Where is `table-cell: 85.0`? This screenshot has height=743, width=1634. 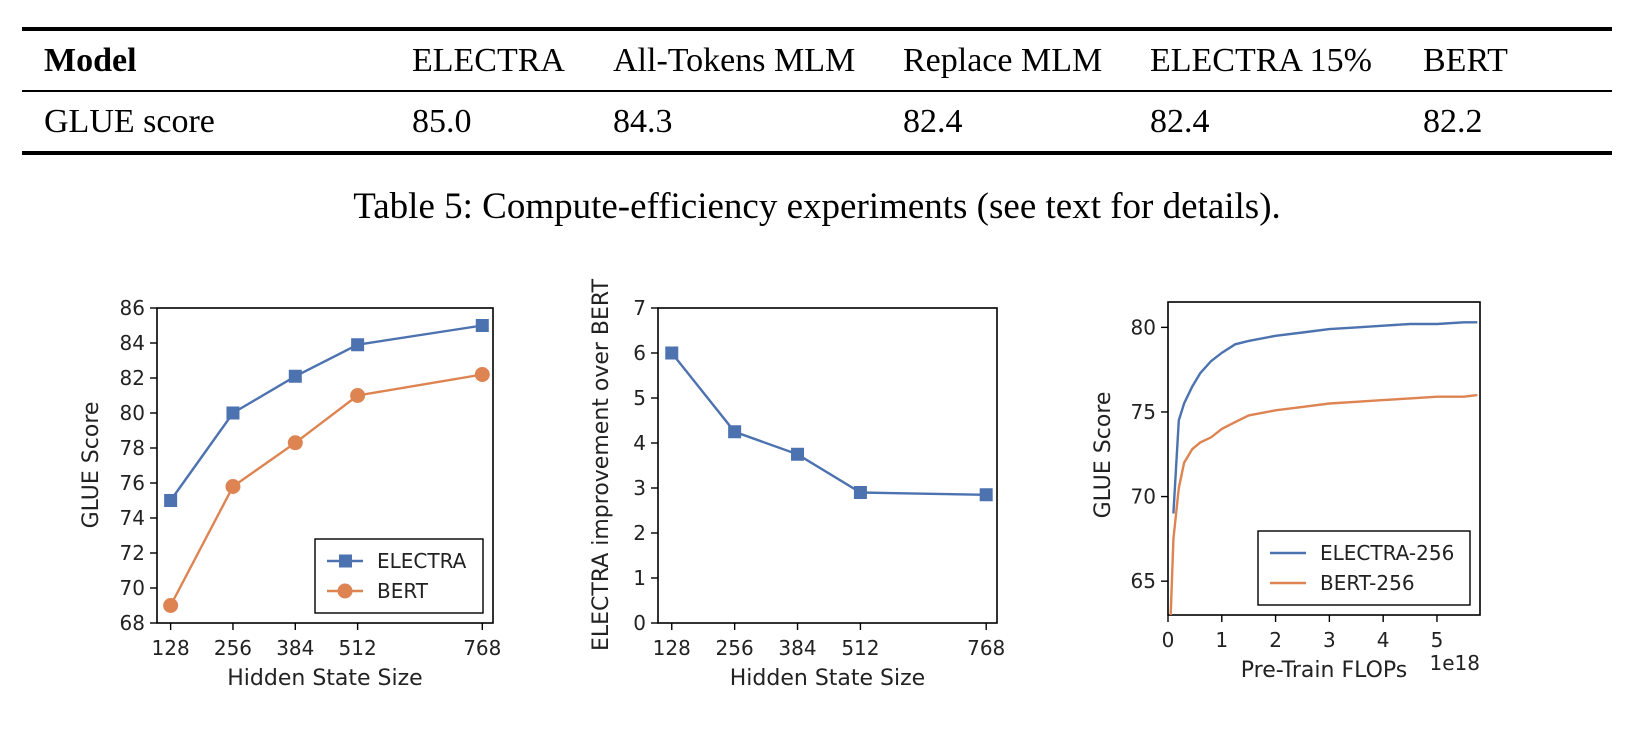
table-cell: 85.0 is located at coordinates (442, 121).